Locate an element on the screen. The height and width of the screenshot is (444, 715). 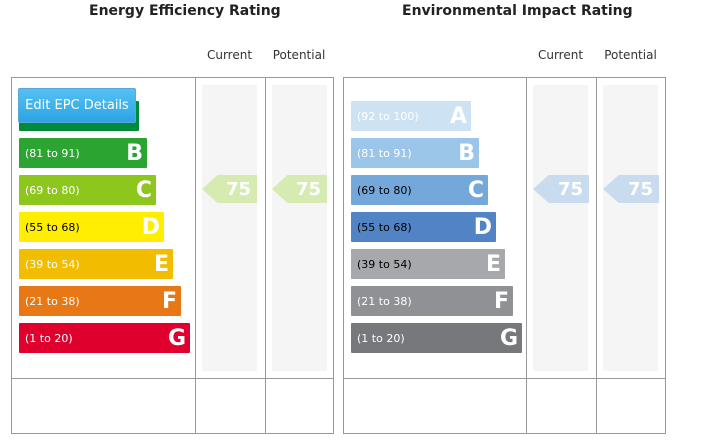
environment-band-range: (55 to 68) is located at coordinates (384, 227).